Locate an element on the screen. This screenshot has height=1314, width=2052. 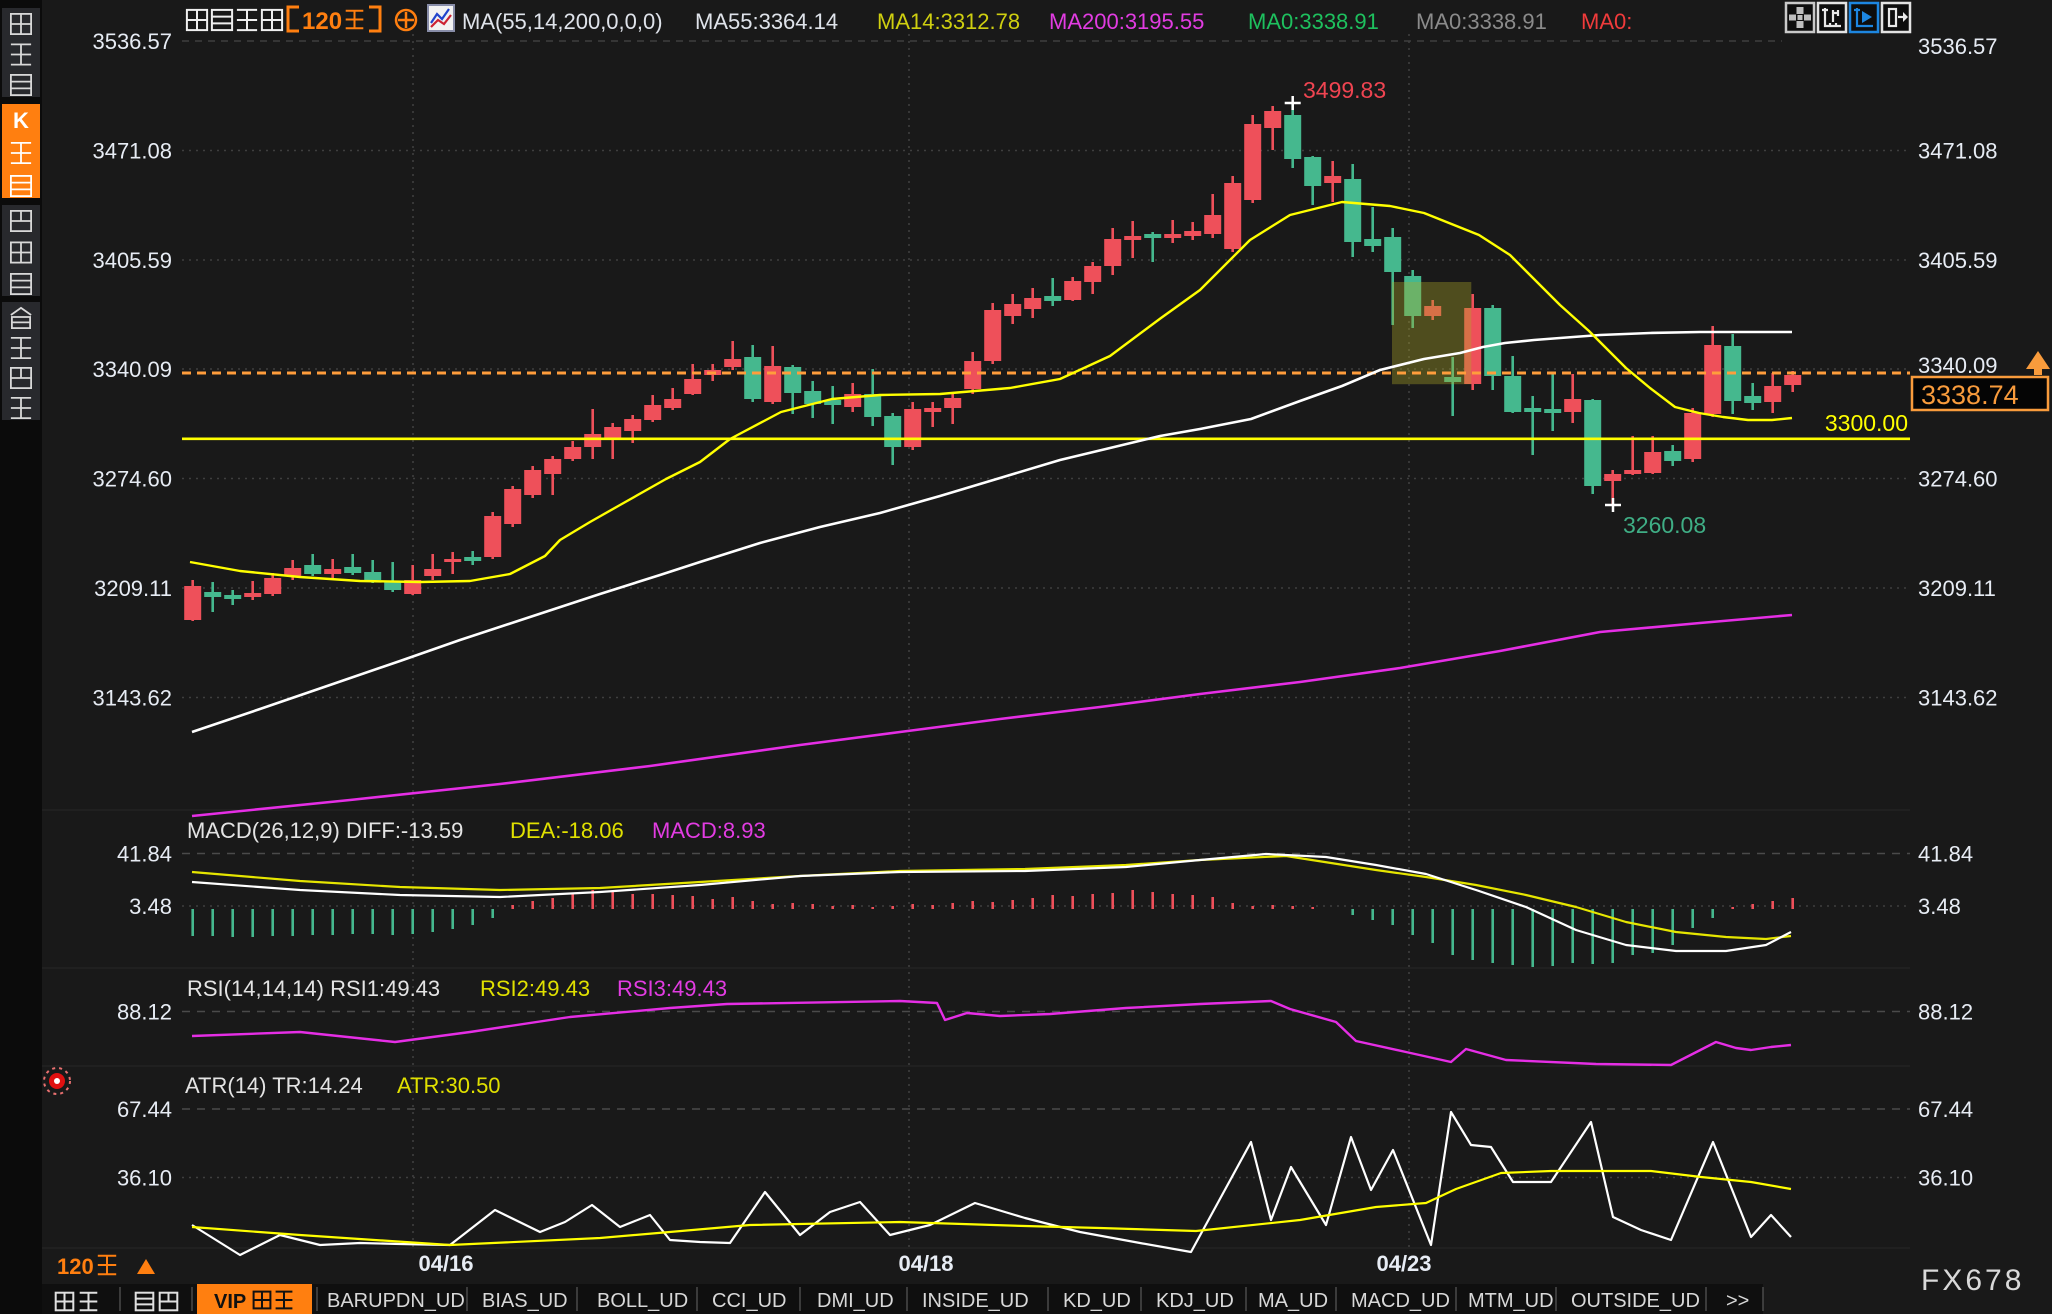
svg-text: ATR:30.50 is located at coordinates (449, 1085).